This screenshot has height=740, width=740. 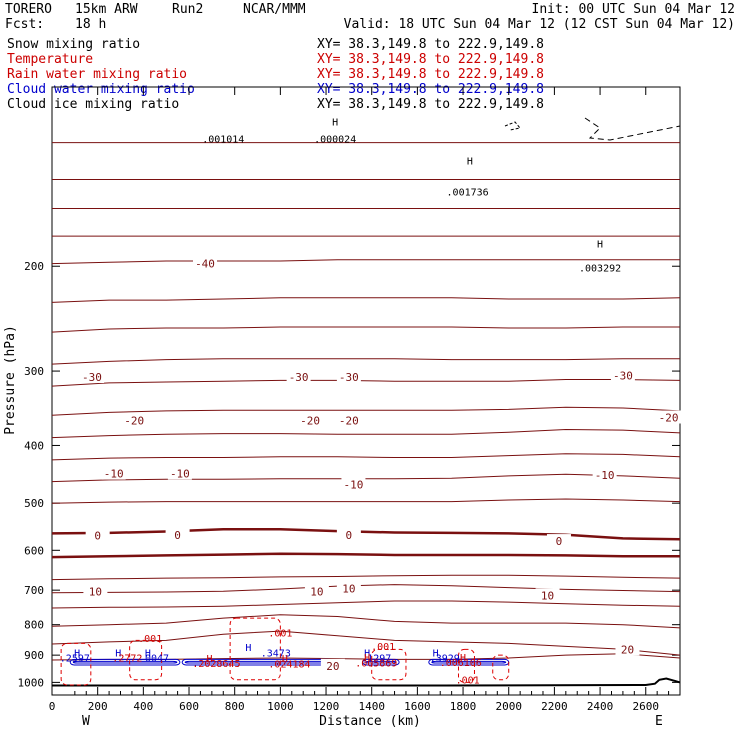 I want to click on extremum-label: .001736, so click(x=468, y=192).